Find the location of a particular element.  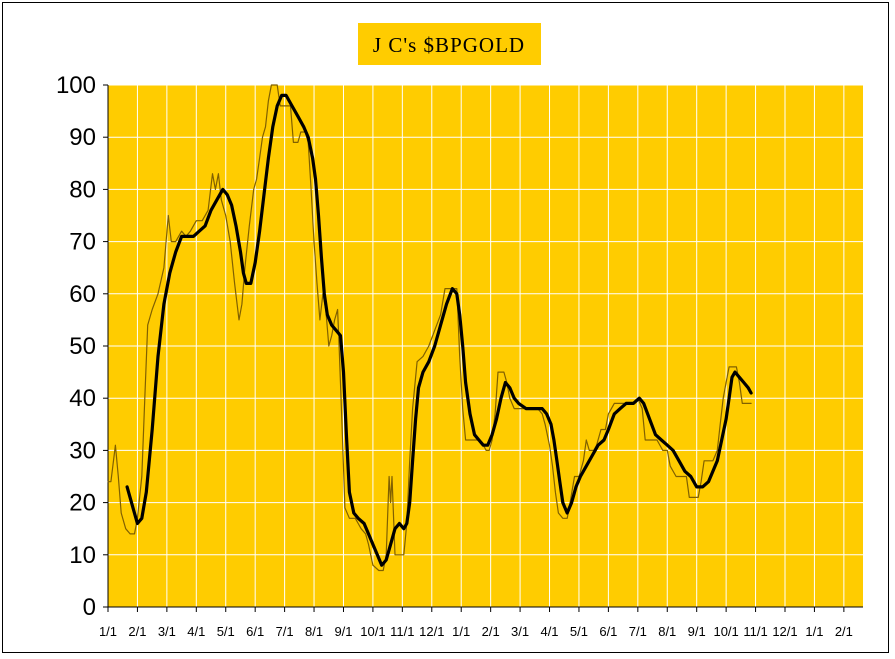

chart-title: J C's $BPGOLD is located at coordinates (449, 45).